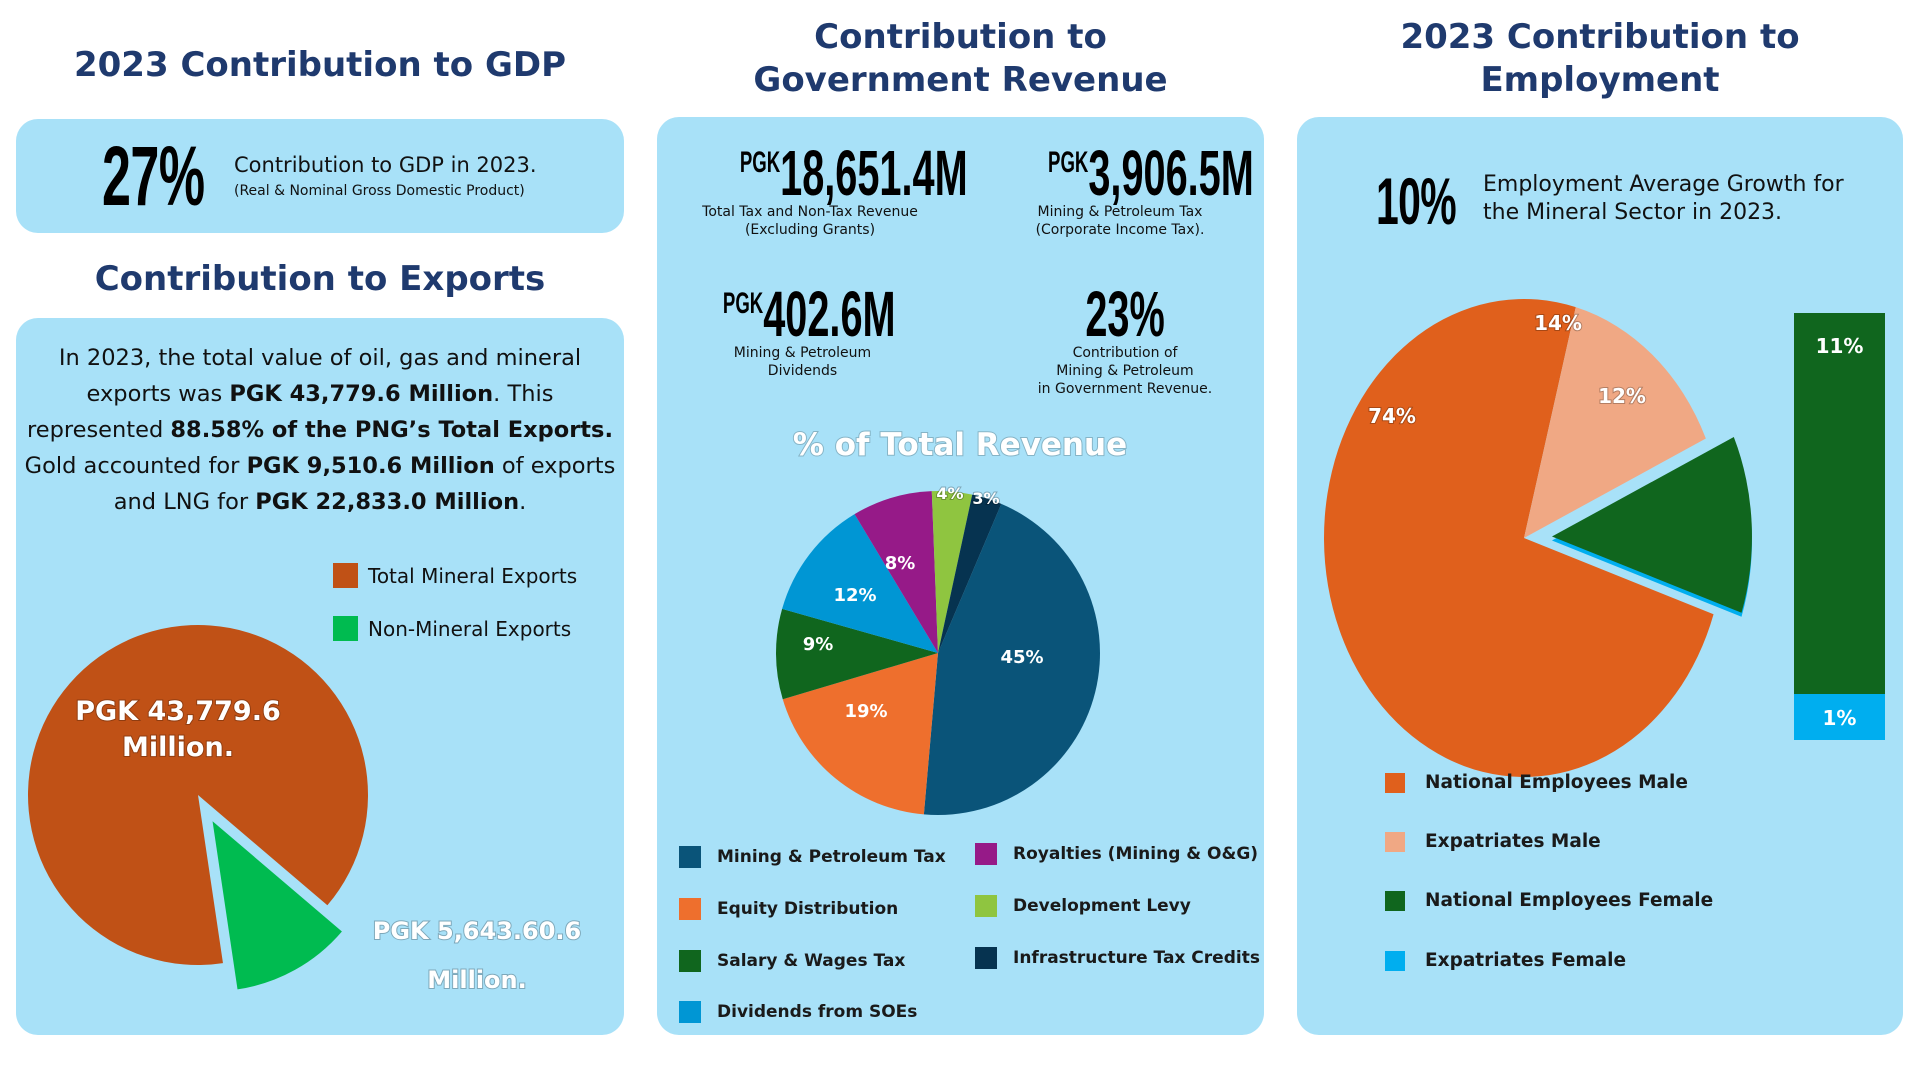 Image resolution: width=1920 pixels, height=1080 pixels. I want to click on pie-label: 14%, so click(1558, 323).